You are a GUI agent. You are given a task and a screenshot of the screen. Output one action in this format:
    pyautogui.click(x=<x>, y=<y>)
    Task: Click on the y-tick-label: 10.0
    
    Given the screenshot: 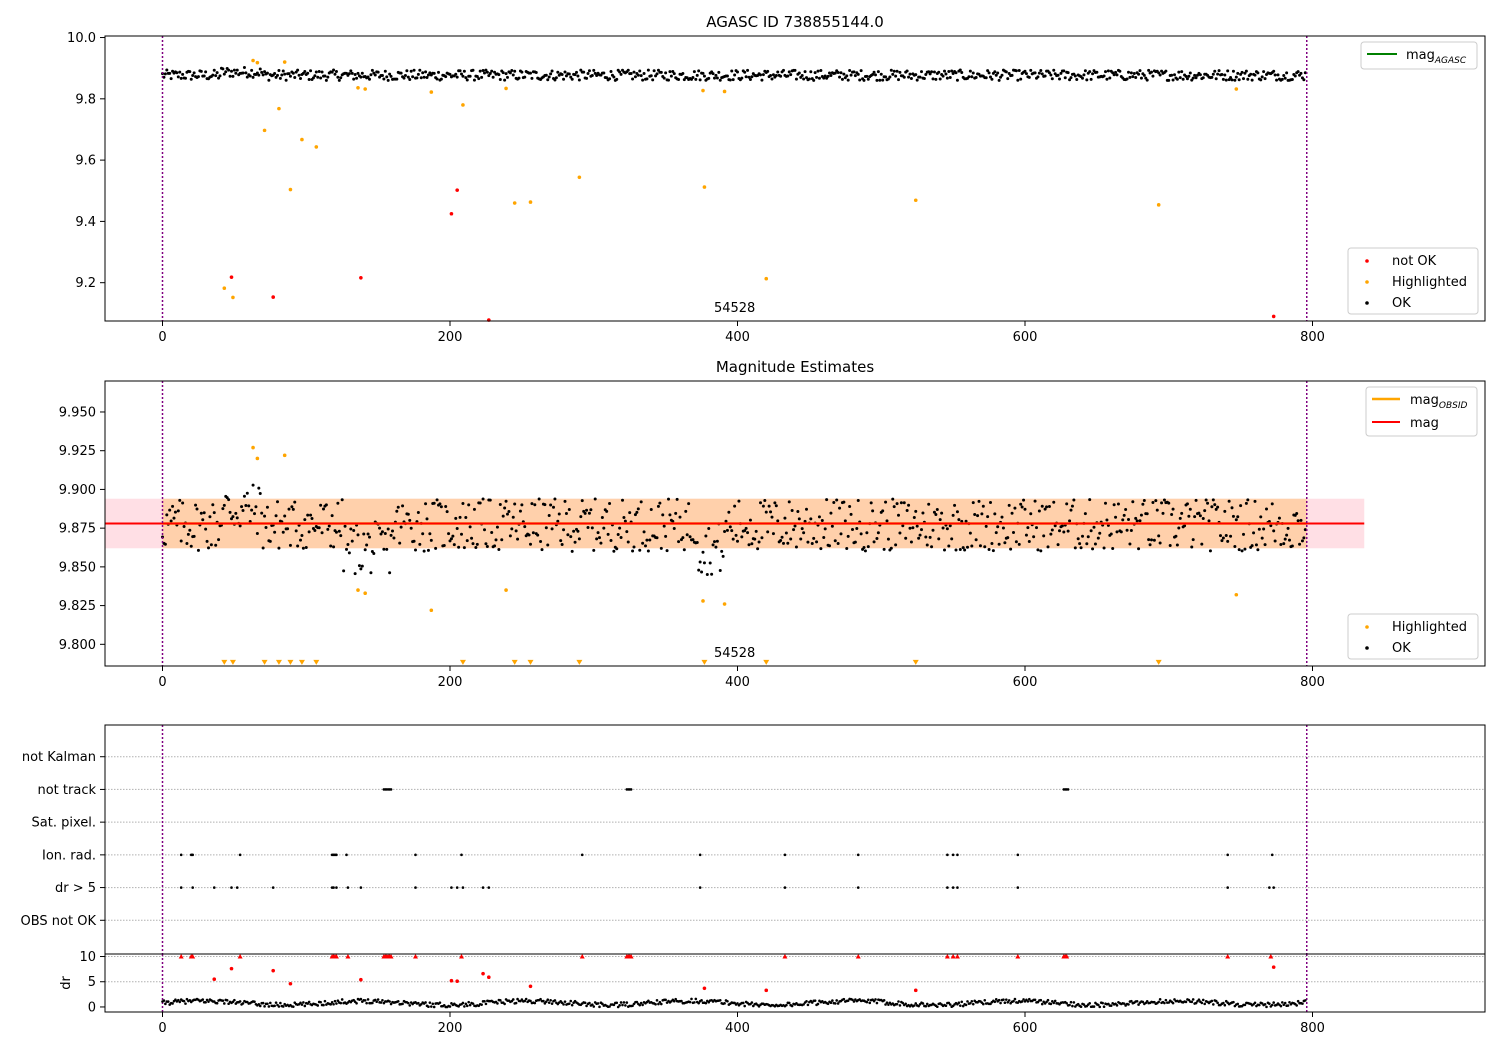 What is the action you would take?
    pyautogui.click(x=81, y=38)
    